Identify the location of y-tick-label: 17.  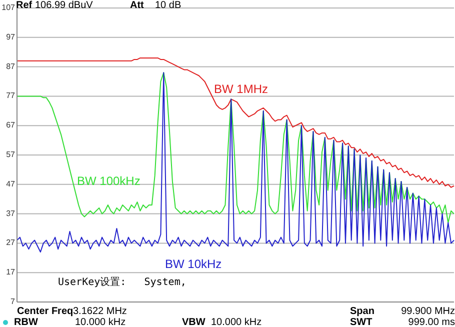
(11, 272).